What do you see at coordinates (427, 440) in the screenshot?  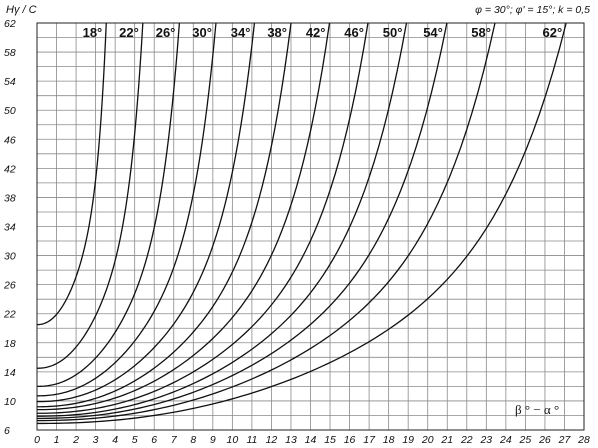 I see `x-tick-label: 20` at bounding box center [427, 440].